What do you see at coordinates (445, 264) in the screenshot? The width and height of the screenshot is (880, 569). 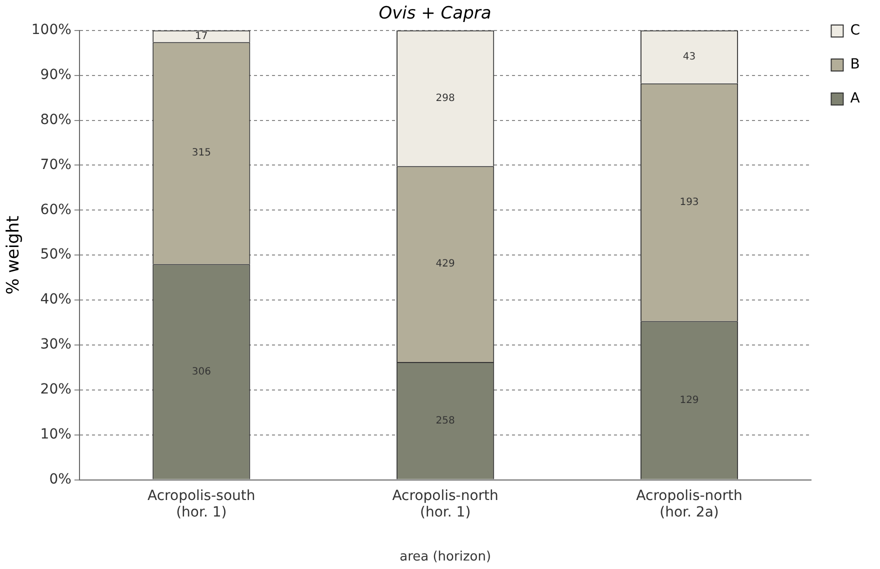 I see `annotation: 429` at bounding box center [445, 264].